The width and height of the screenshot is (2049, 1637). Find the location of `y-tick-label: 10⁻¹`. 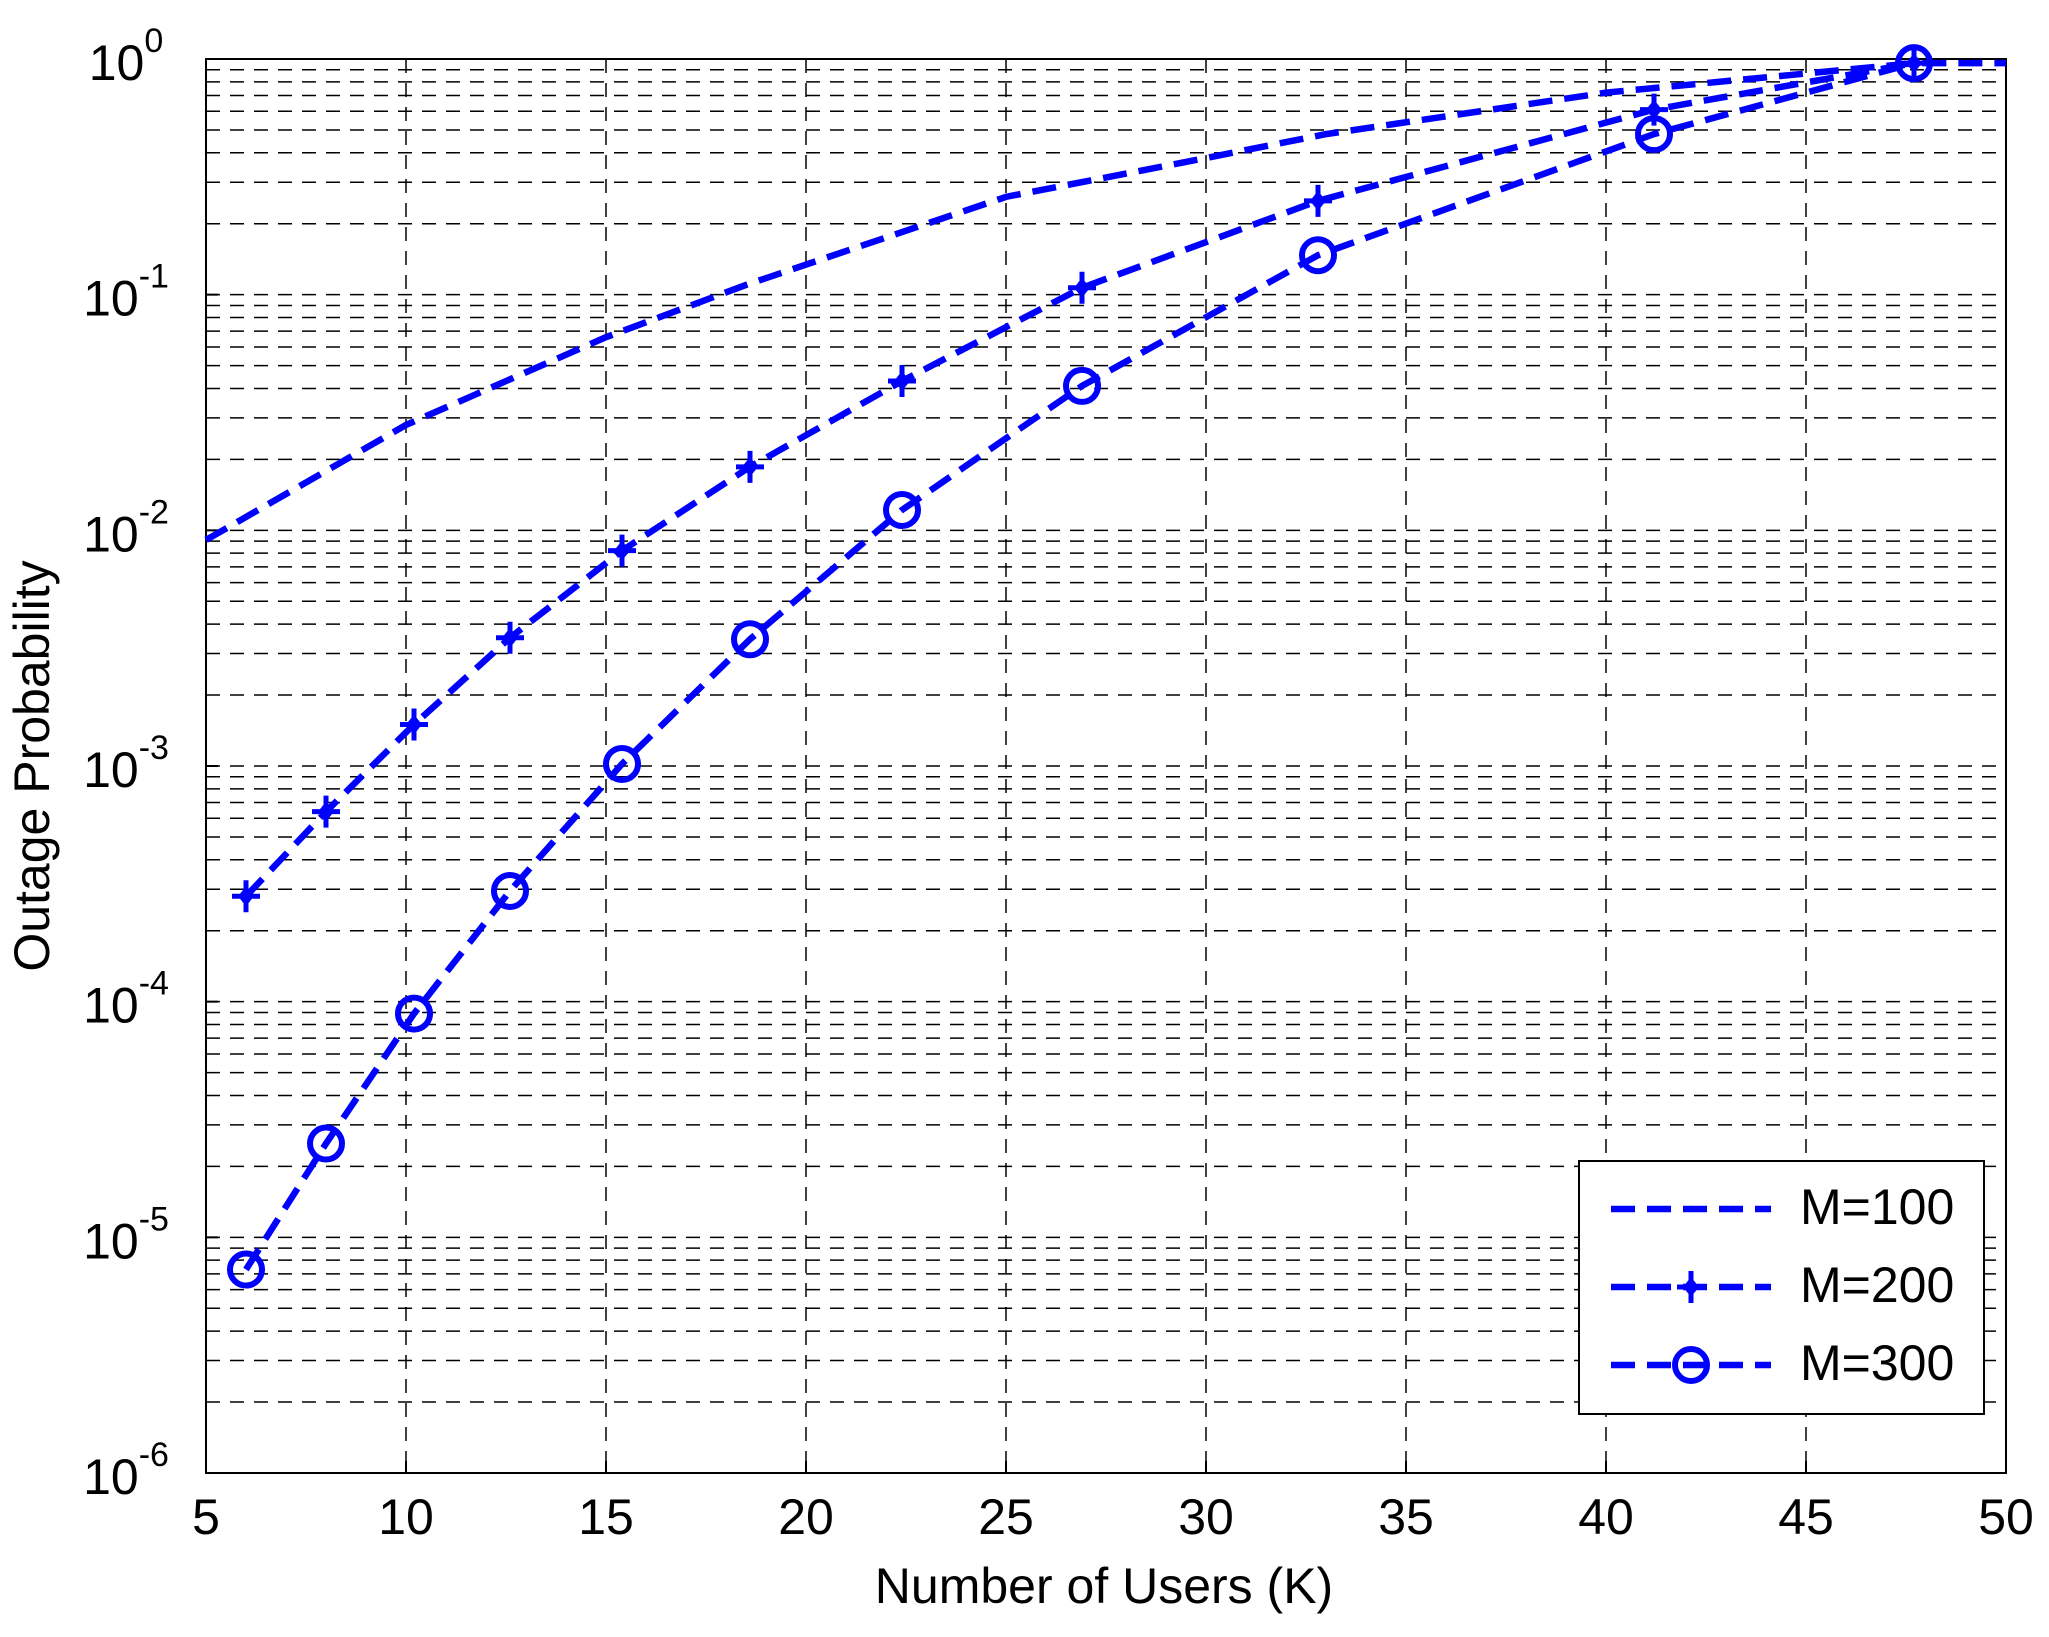

y-tick-label: 10⁻¹ is located at coordinates (126, 292).